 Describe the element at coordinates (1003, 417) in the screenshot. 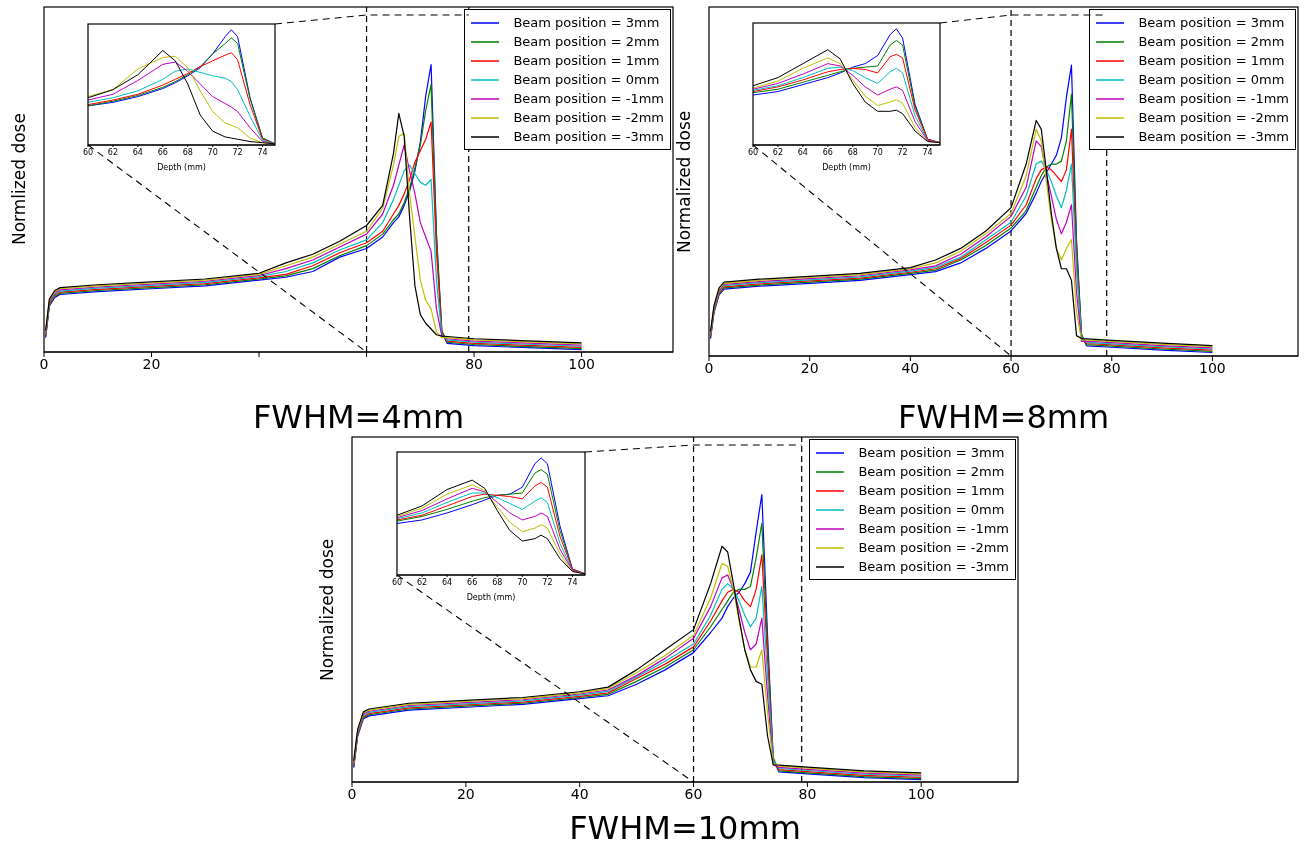

I see `x-axis-title: FWHM=8mm` at that location.